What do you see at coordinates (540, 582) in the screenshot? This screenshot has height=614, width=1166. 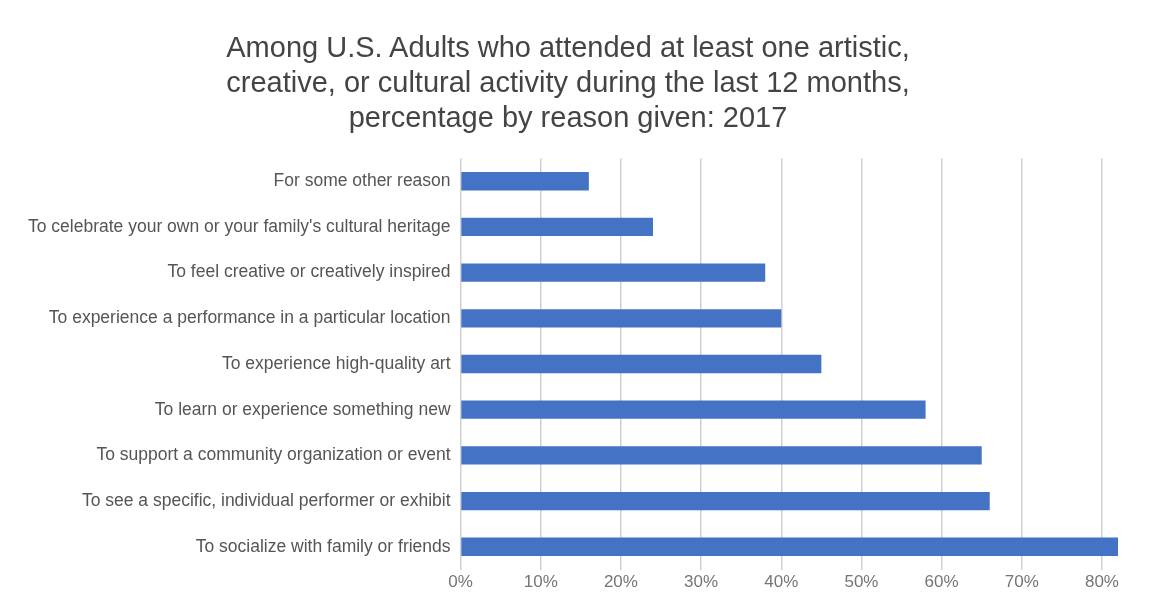 I see `x-tick-label: 10%` at bounding box center [540, 582].